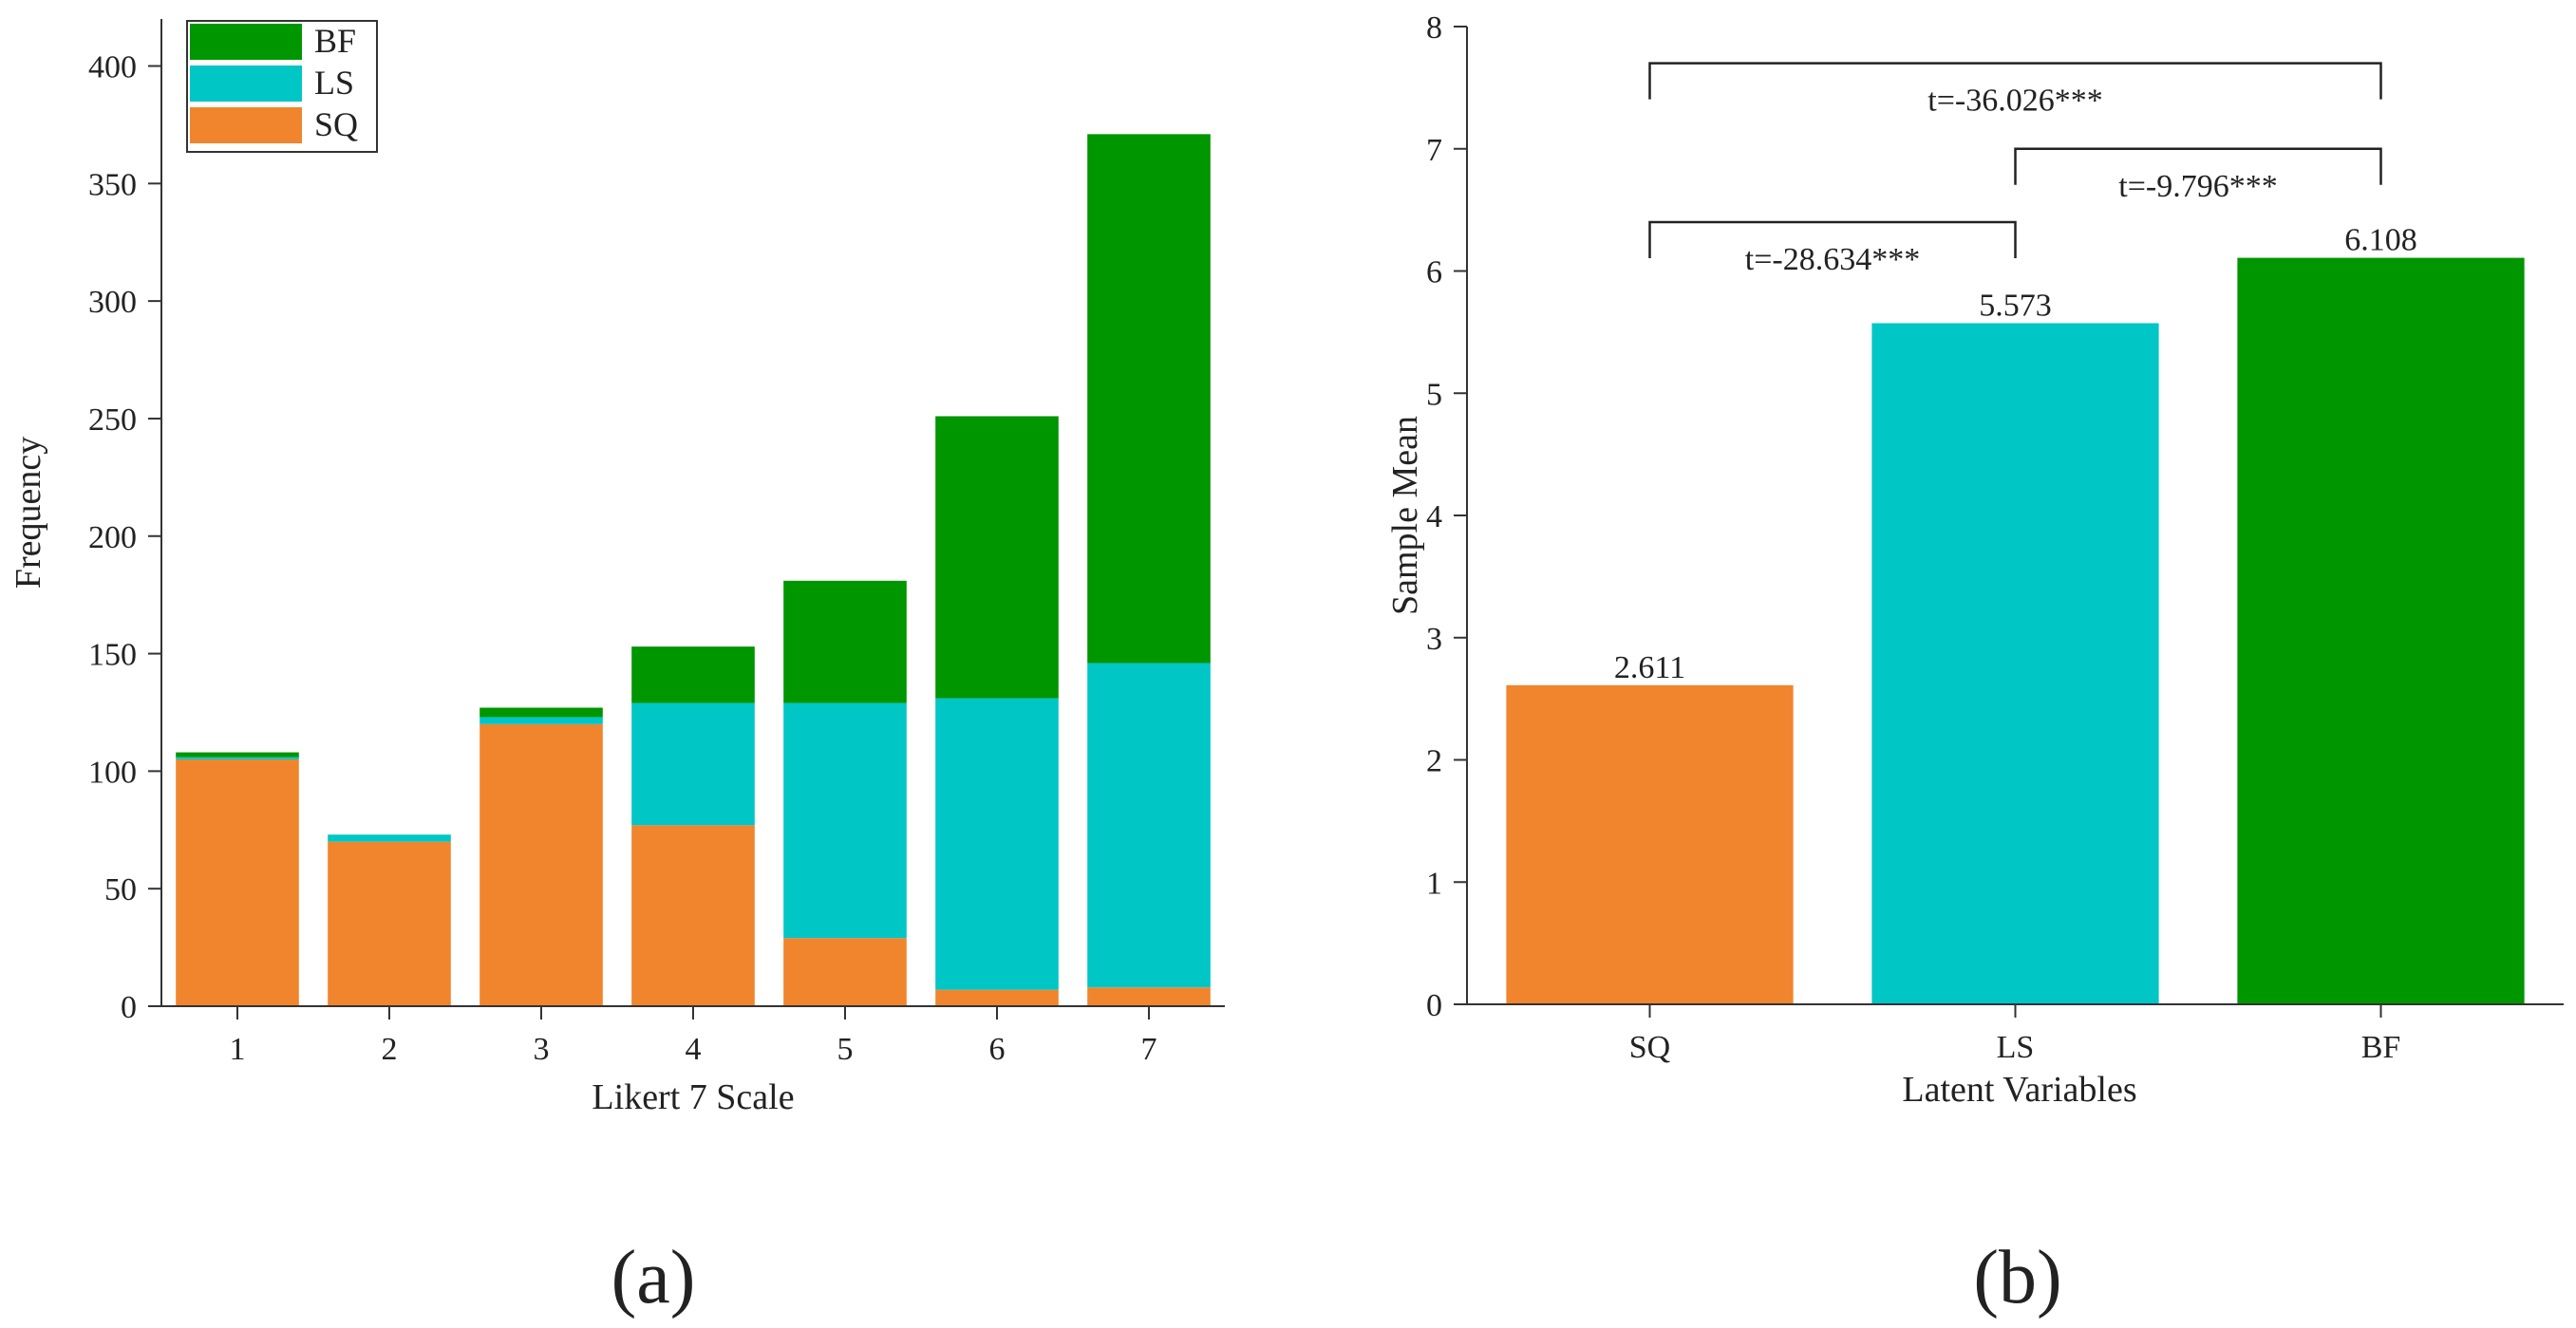 This screenshot has height=1328, width=2576. Describe the element at coordinates (1434, 28) in the screenshot. I see `y-tick-label: 8` at that location.